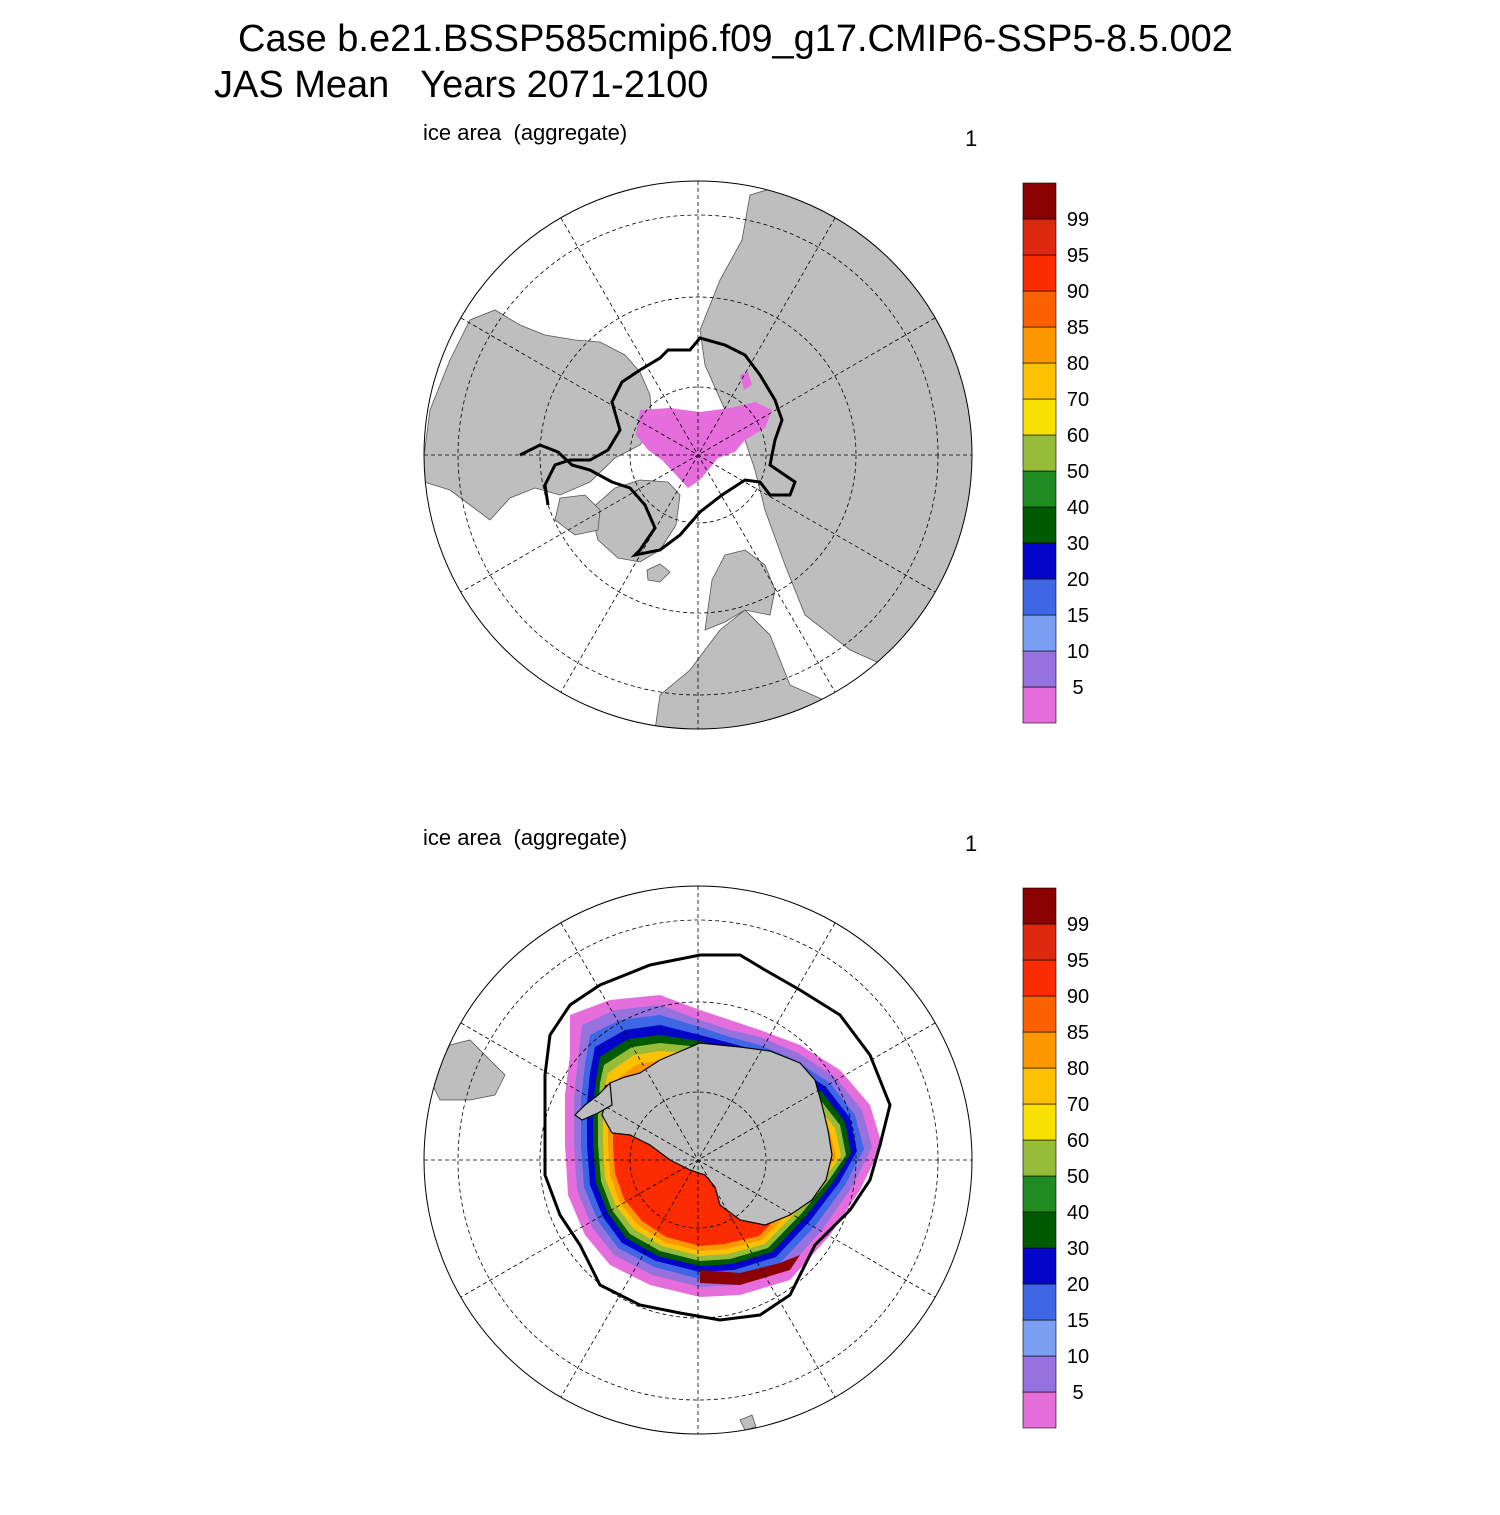  What do you see at coordinates (1078, 544) in the screenshot?
I see `colorbar-label-north-4: 30` at bounding box center [1078, 544].